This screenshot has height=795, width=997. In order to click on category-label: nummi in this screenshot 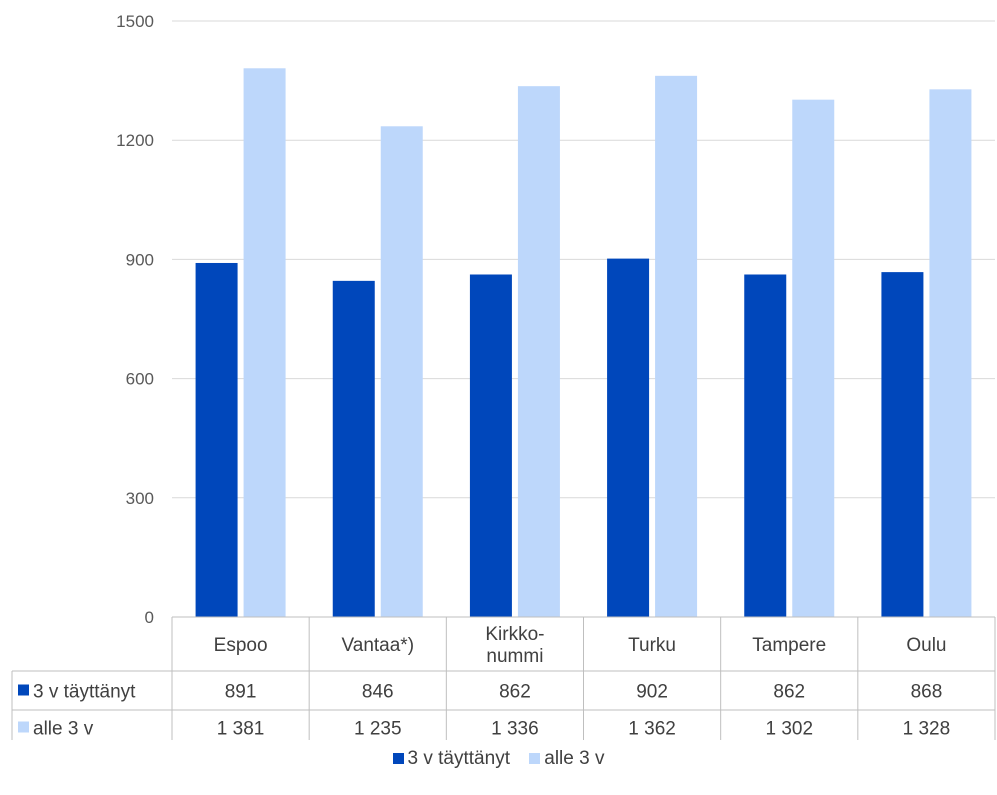, I will do `click(514, 656)`.